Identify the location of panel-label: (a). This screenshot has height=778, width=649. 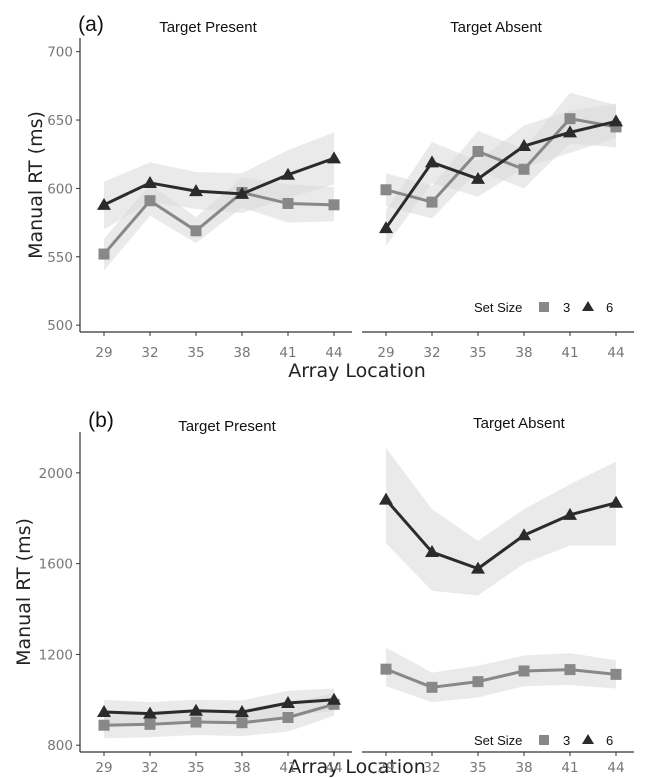
(91, 24).